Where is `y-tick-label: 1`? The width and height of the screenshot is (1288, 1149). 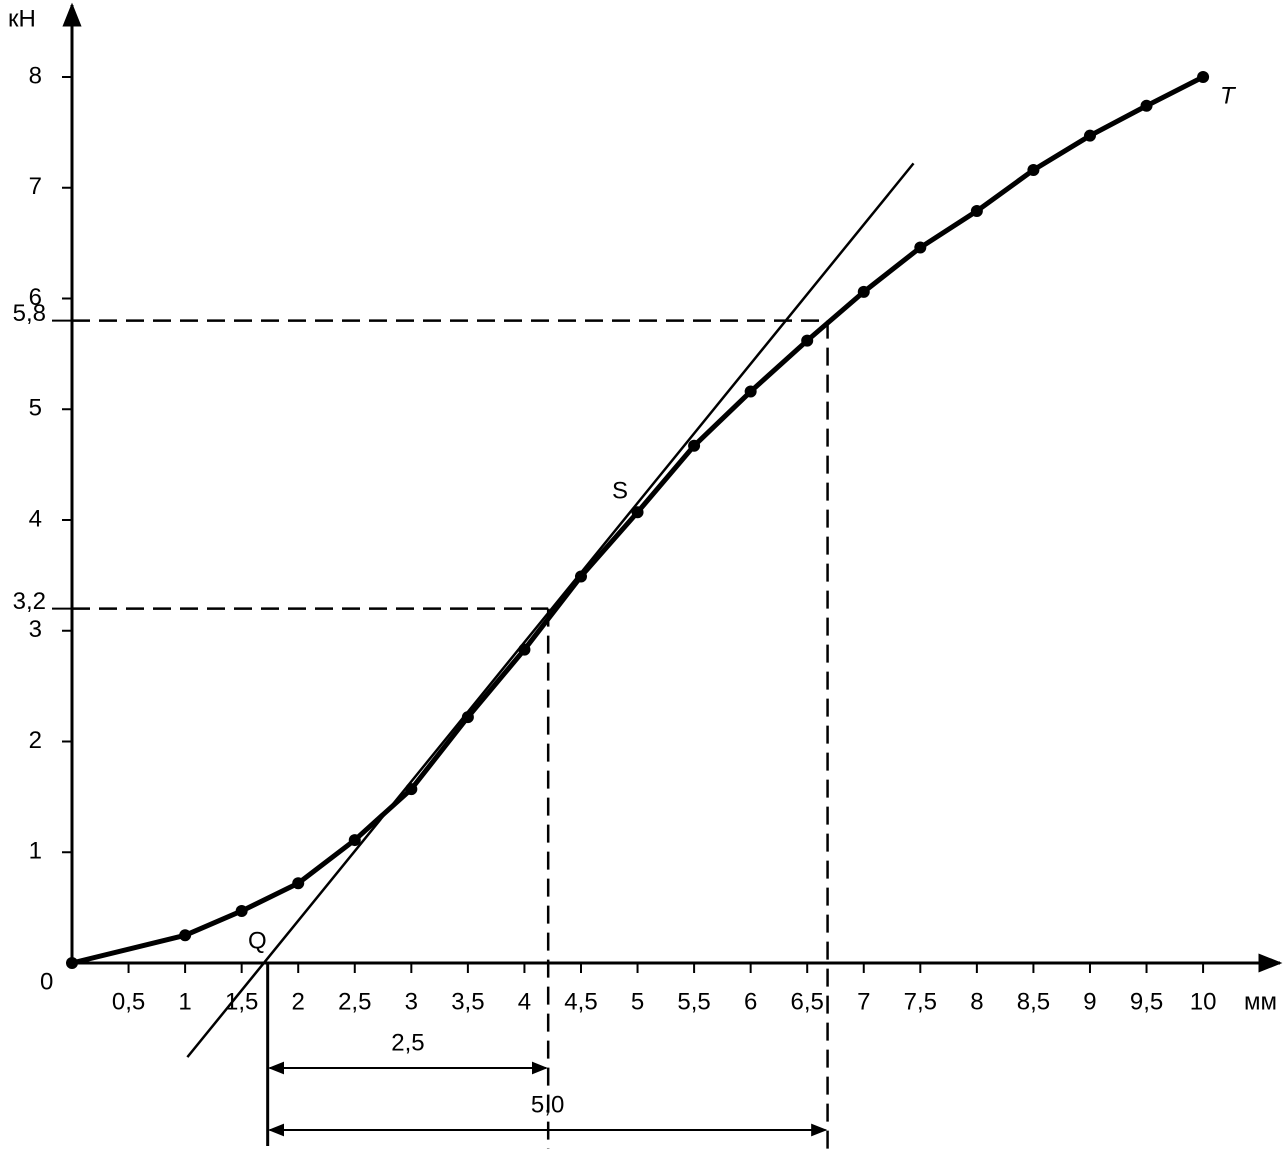 y-tick-label: 1 is located at coordinates (35, 851).